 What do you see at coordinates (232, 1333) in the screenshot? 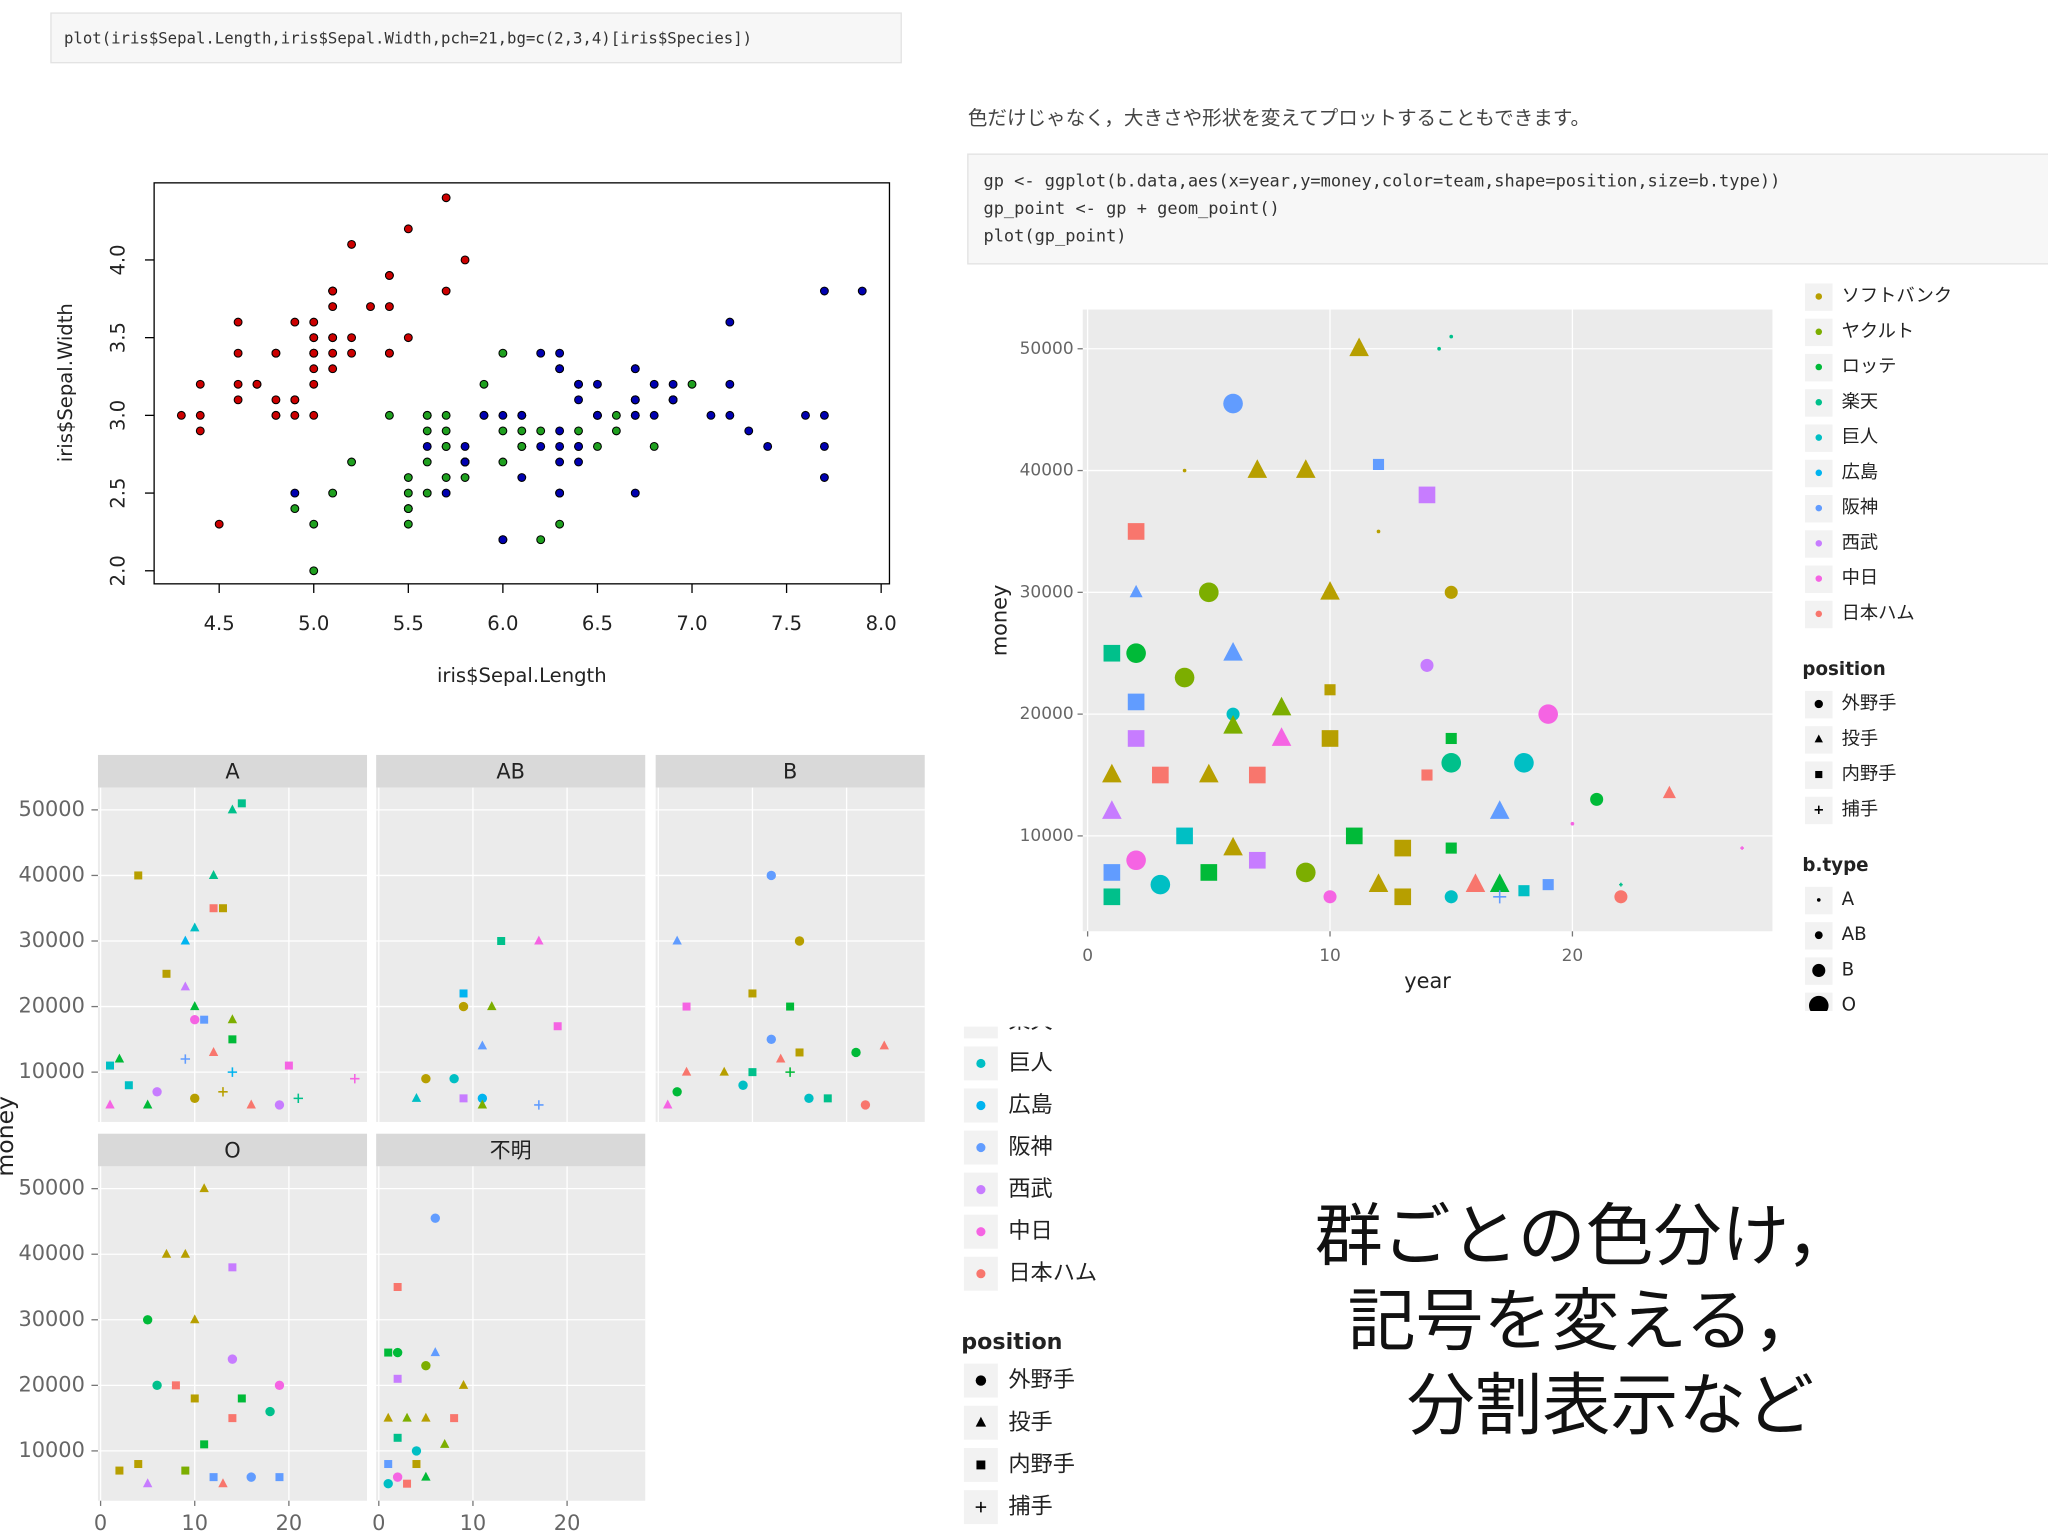
I see `plot-panel` at bounding box center [232, 1333].